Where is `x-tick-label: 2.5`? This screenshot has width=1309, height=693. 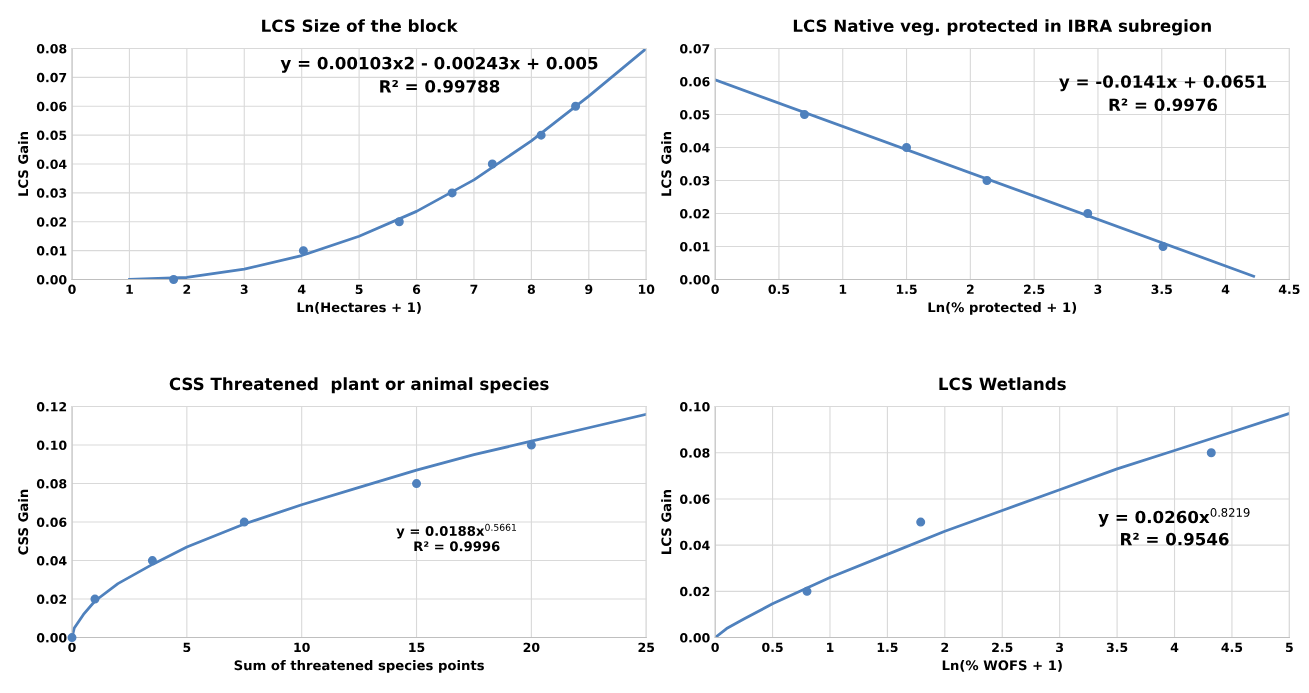 x-tick-label: 2.5 is located at coordinates (1002, 647).